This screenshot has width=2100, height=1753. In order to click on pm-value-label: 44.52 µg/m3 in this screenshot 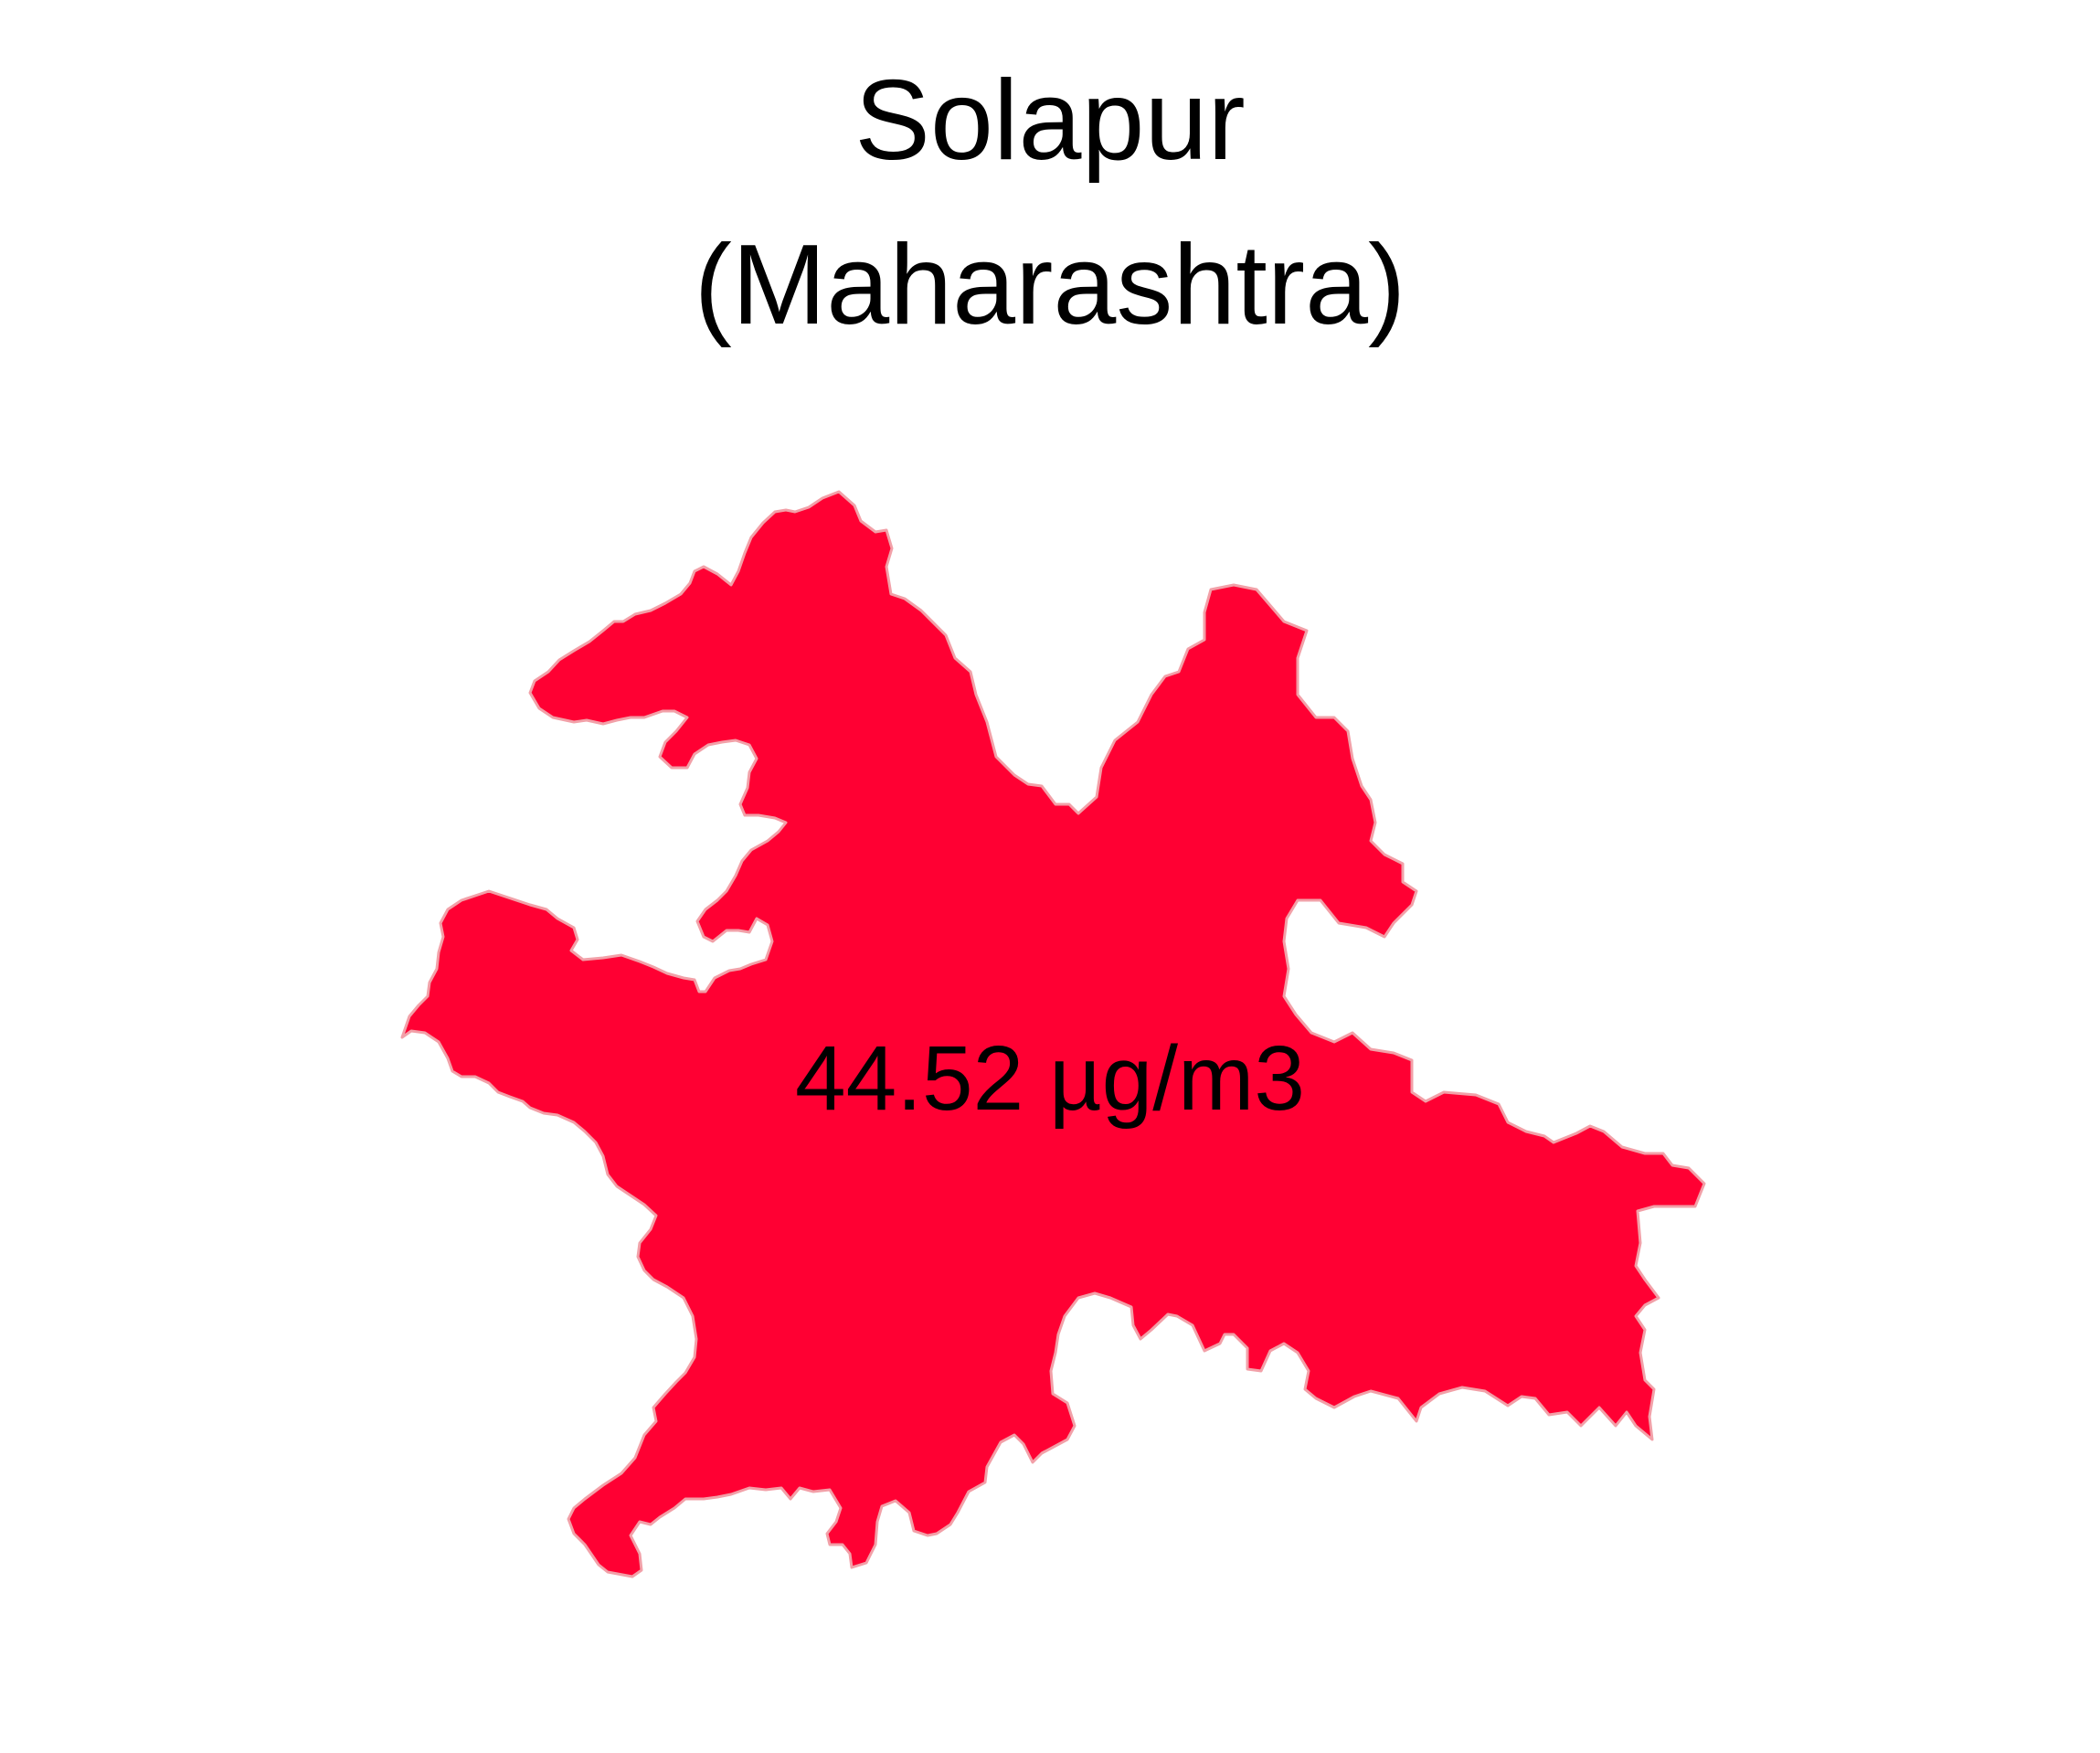, I will do `click(1050, 1079)`.